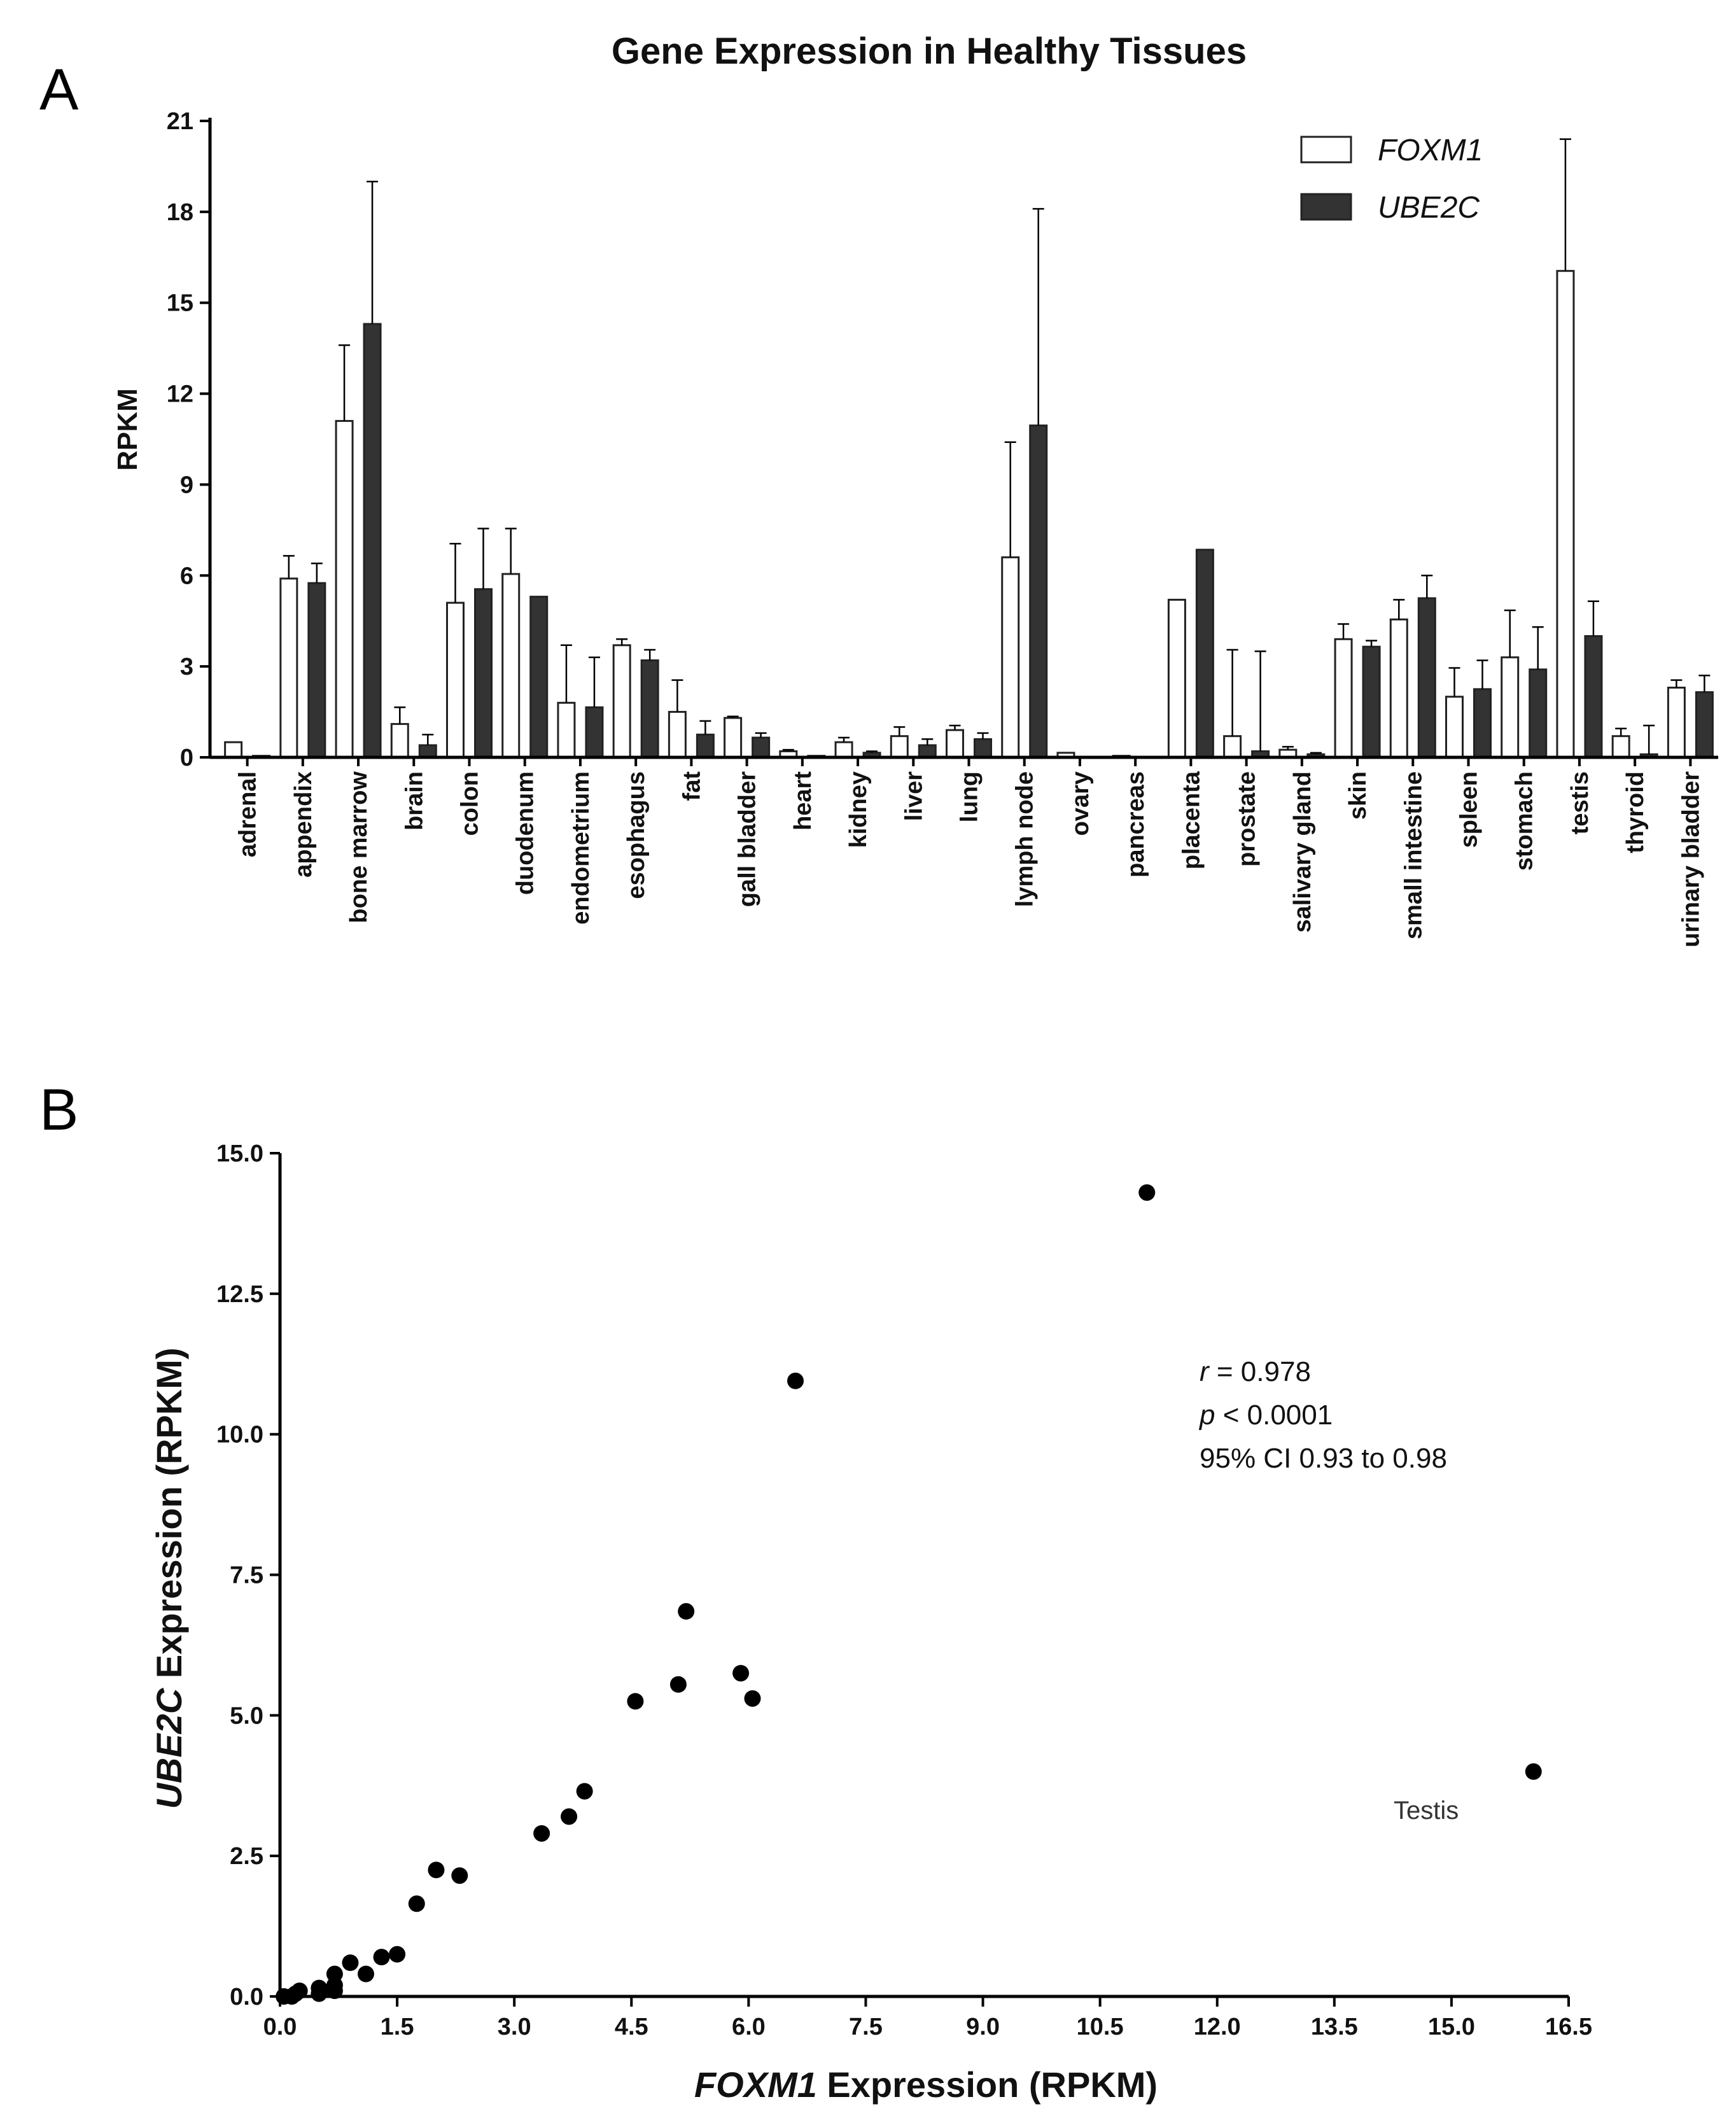 The image size is (1736, 2118). What do you see at coordinates (649, 709) in the screenshot?
I see `bar-ube2c-esophagus` at bounding box center [649, 709].